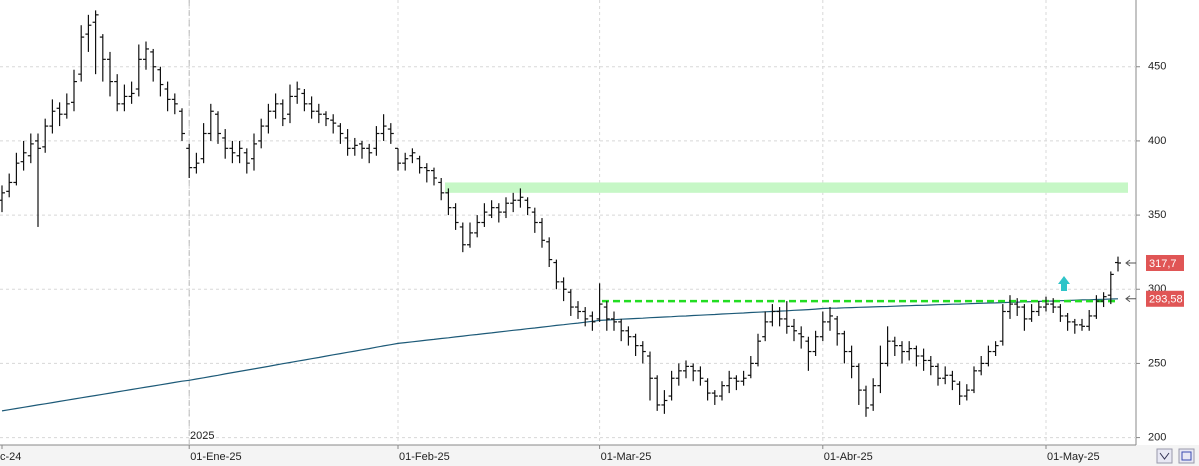 Image resolution: width=1199 pixels, height=466 pixels. Describe the element at coordinates (1175, 456) in the screenshot. I see `toolbar` at that location.